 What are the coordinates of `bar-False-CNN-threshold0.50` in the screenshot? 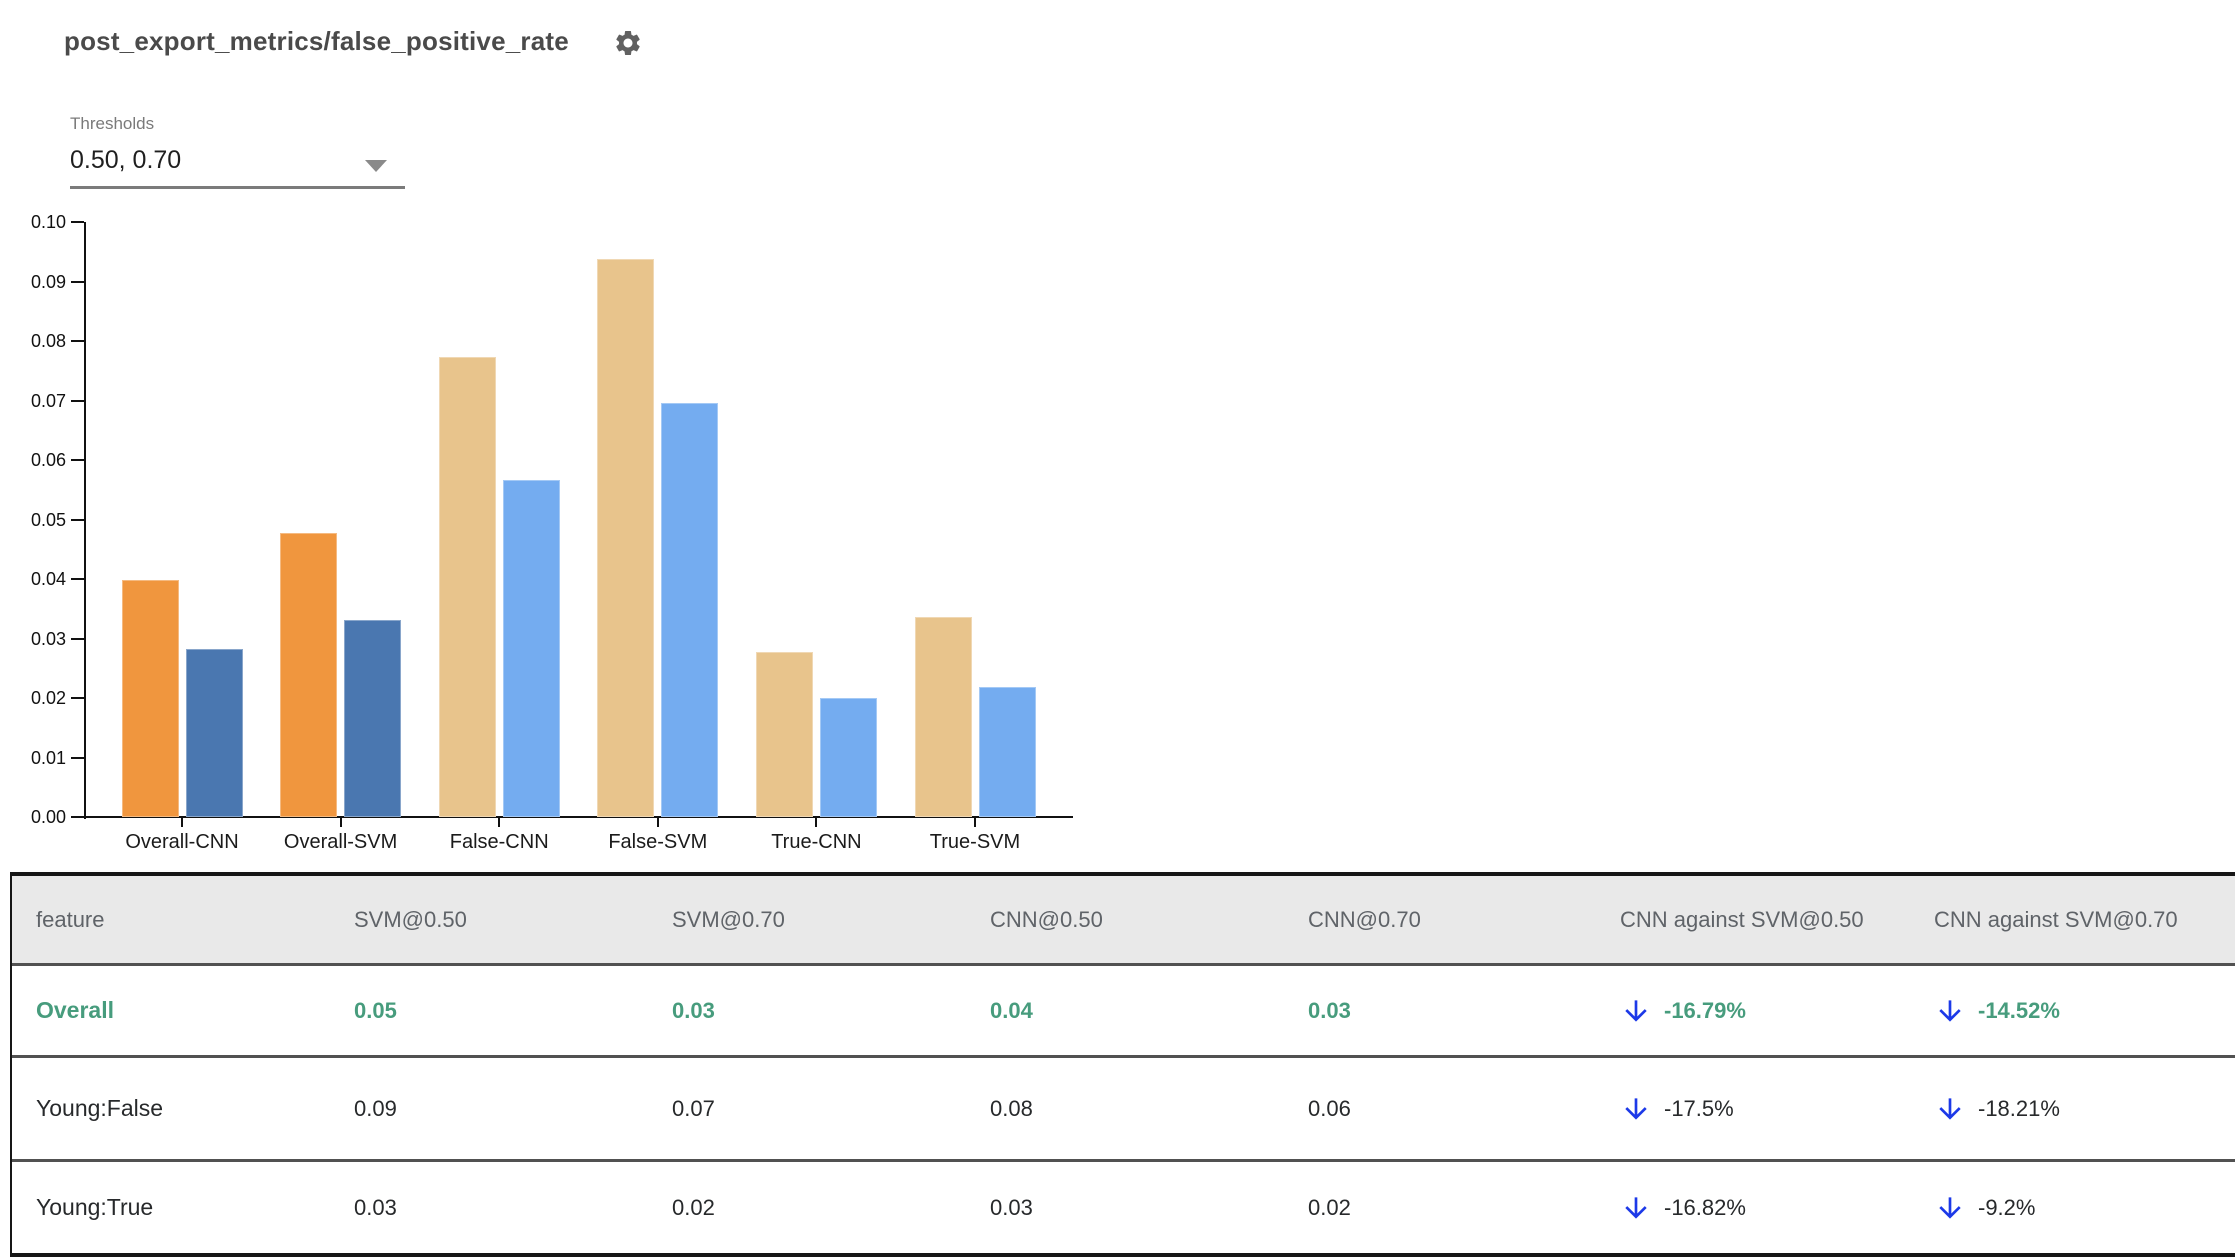 It's located at (467, 587).